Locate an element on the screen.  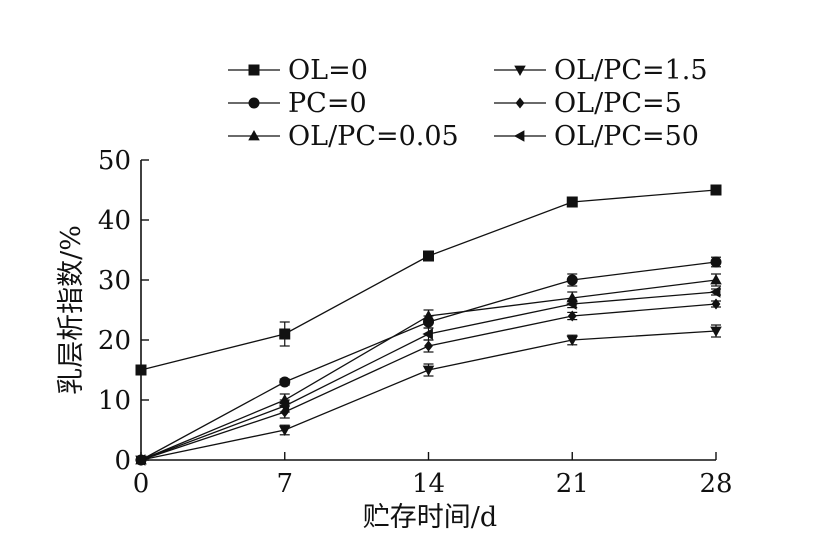
legend-item-3: OL/PC=0.05 is located at coordinates (343, 136).